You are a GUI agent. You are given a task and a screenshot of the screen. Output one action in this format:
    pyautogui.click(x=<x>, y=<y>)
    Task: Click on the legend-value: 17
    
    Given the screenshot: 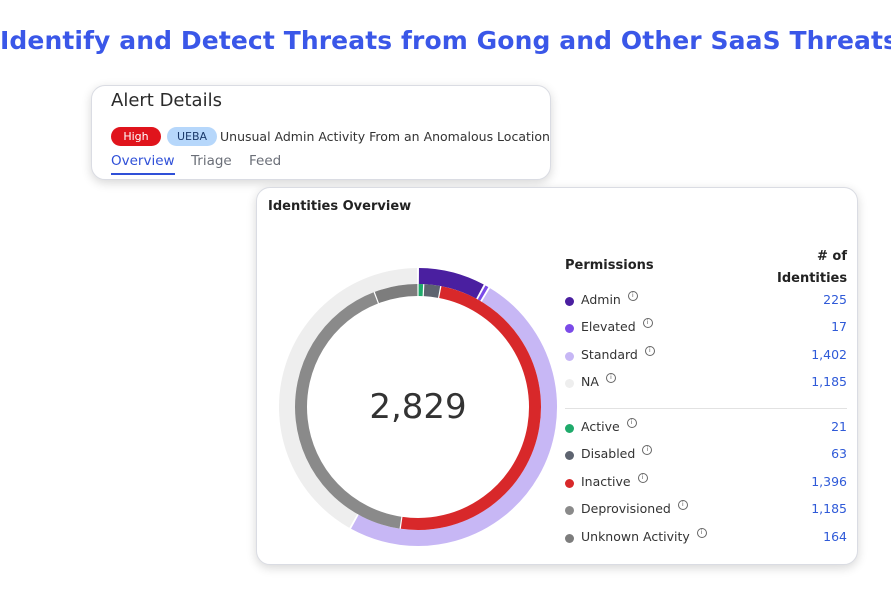 What is the action you would take?
    pyautogui.click(x=839, y=326)
    